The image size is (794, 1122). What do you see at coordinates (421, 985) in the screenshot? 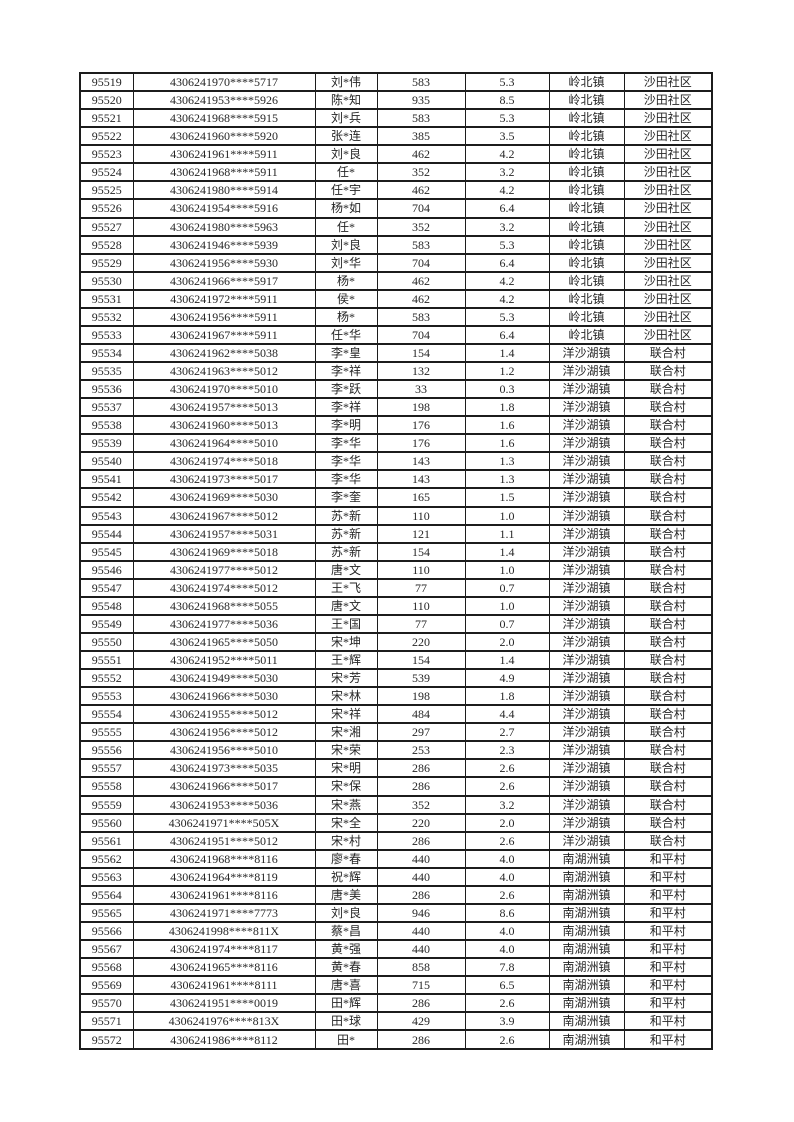
I see `cell-value-1: 715` at bounding box center [421, 985].